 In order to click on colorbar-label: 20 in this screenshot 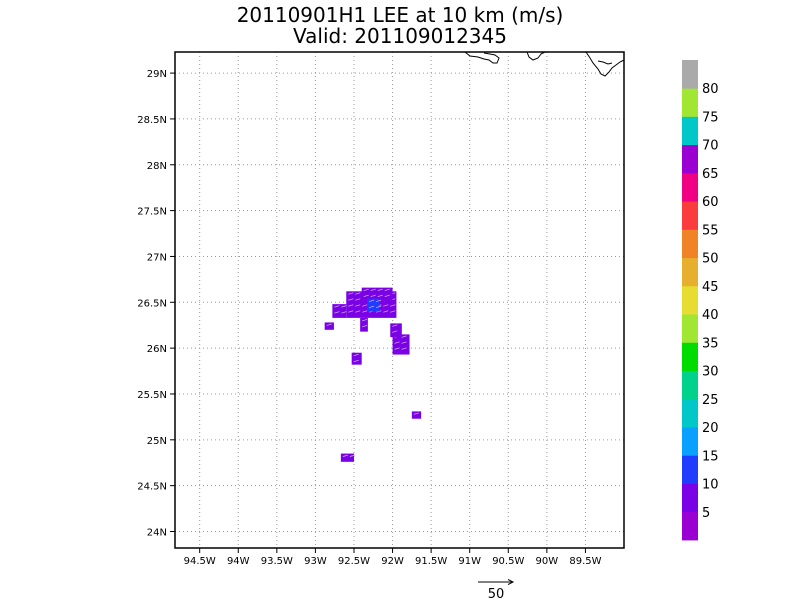, I will do `click(710, 428)`.